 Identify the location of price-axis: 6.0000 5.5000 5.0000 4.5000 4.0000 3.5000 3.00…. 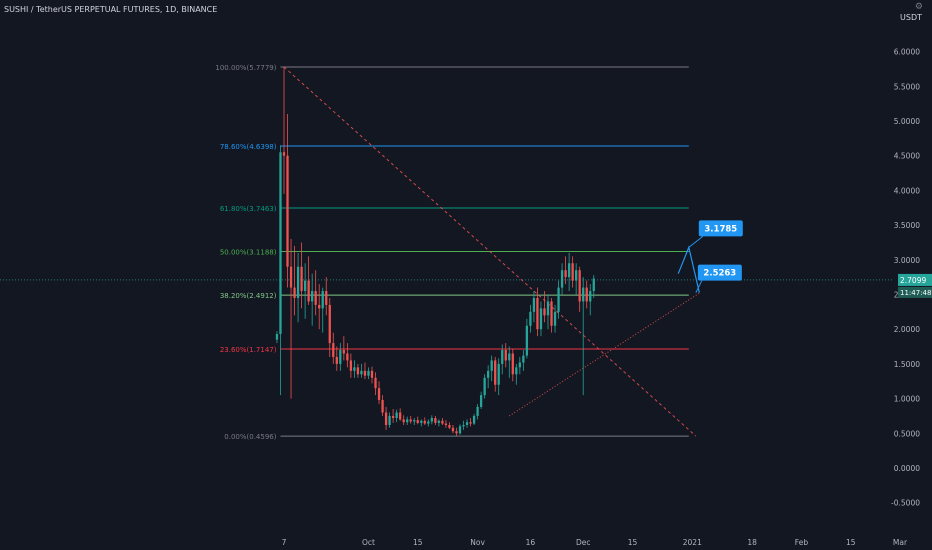
(911, 278).